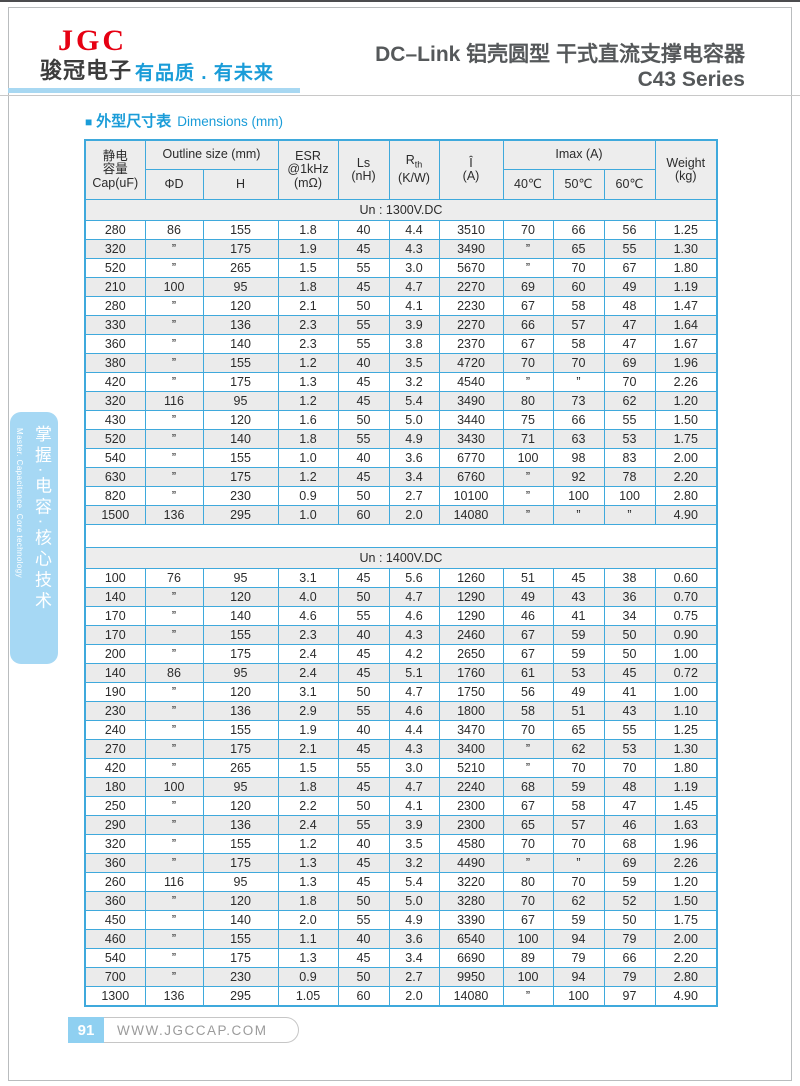  I want to click on table-cell: 57, so click(578, 325).